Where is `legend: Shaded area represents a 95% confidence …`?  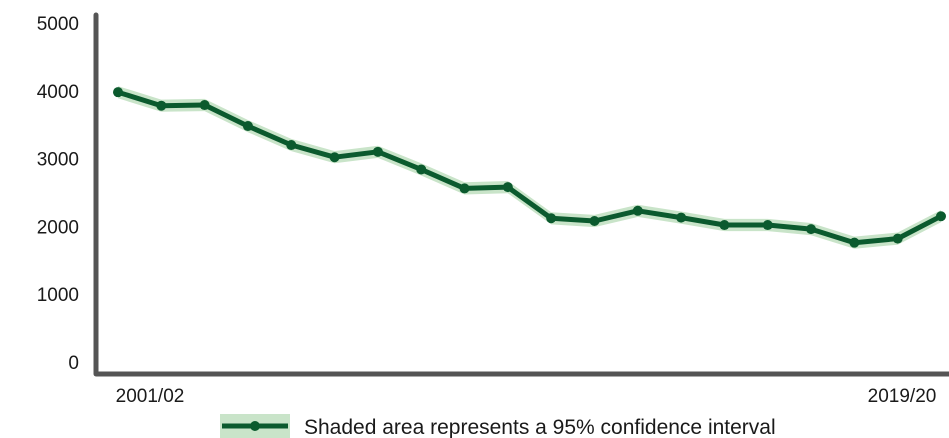
legend: Shaded area represents a 95% confidence … is located at coordinates (498, 426).